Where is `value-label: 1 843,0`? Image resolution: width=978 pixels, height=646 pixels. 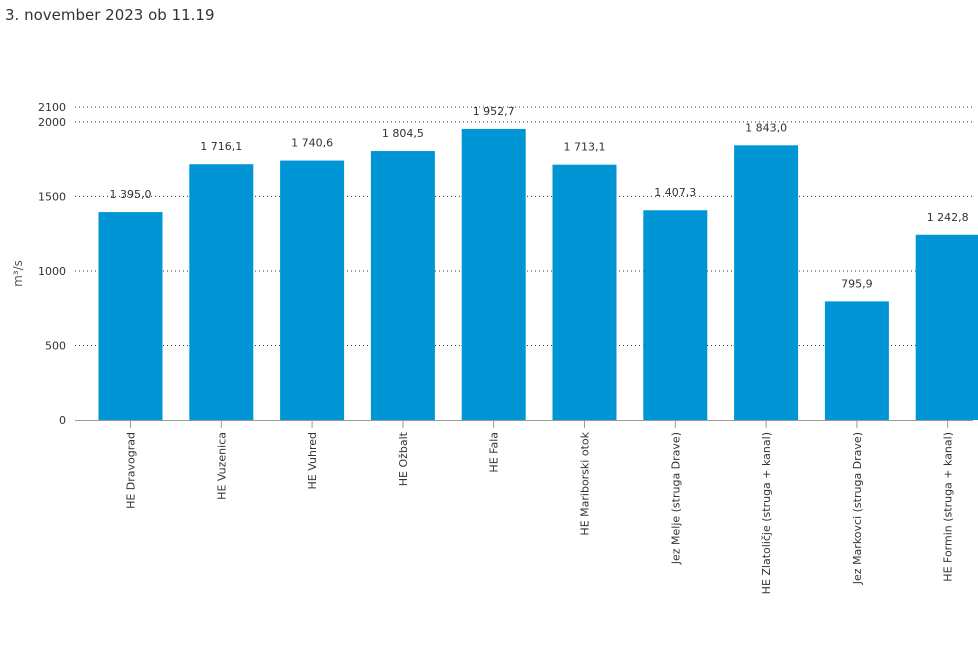
value-label: 1 843,0 is located at coordinates (766, 127).